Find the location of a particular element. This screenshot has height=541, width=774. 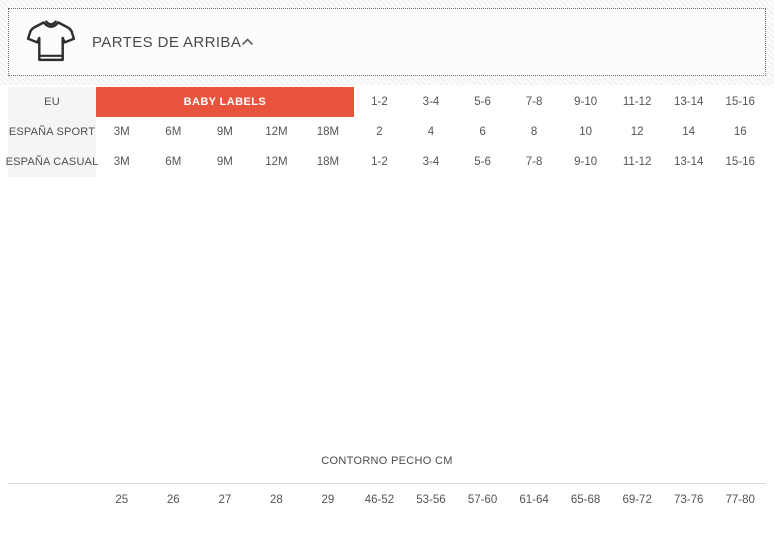

row-label-espana-casual: ESPAÑA CASUAL is located at coordinates (52, 162).